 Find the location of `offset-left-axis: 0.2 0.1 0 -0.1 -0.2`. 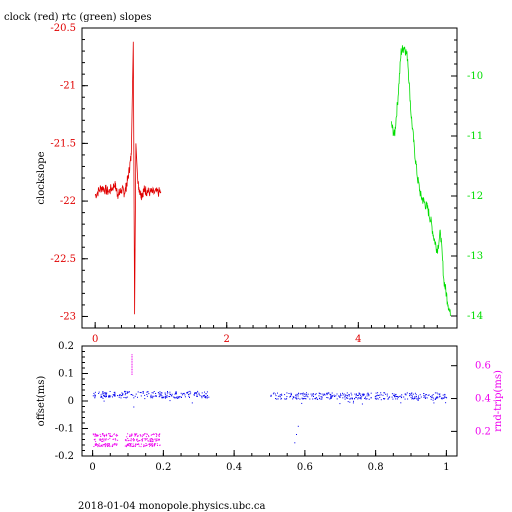

offset-left-axis: 0.2 0.1 0 -0.1 -0.2 is located at coordinates (71, 401).